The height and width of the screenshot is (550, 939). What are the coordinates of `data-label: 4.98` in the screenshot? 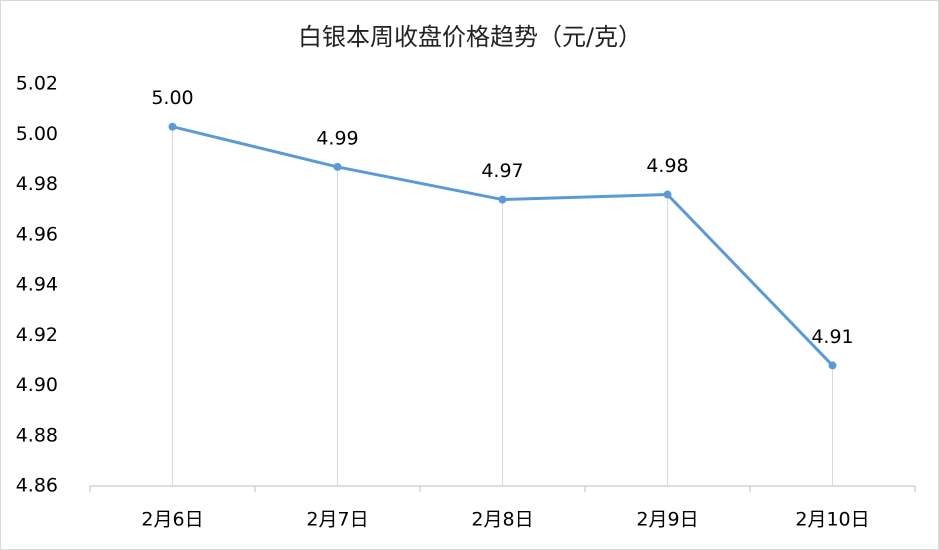 It's located at (667, 166).